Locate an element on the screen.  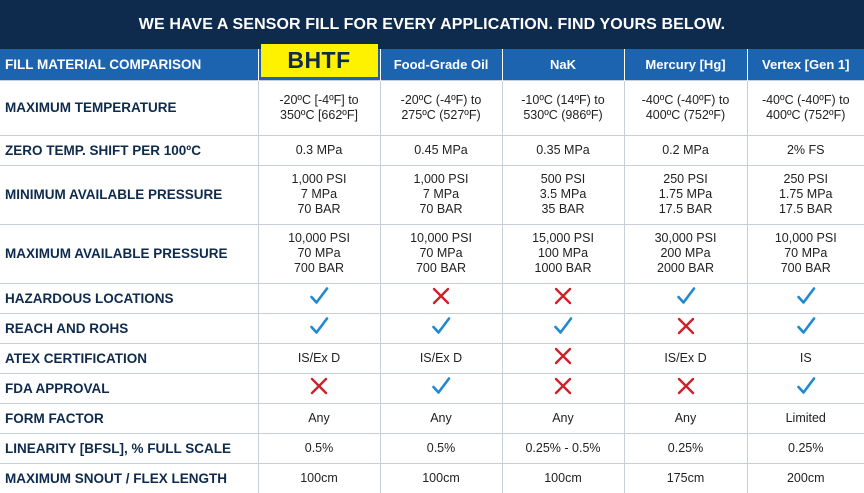
row-label: LINEARITY [BFSL], % FULL SCALE is located at coordinates (129, 448).